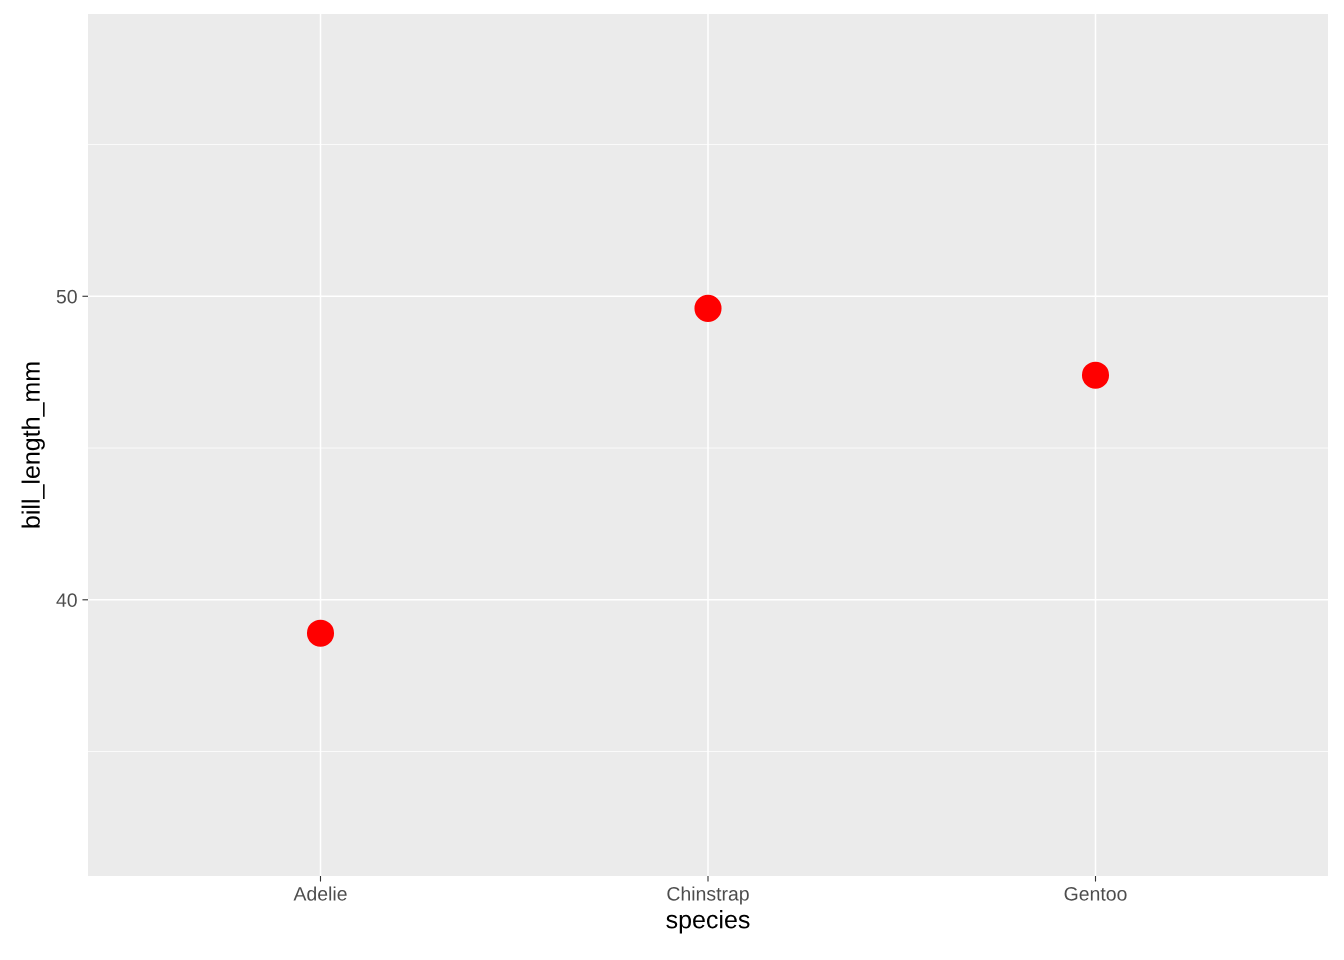 The width and height of the screenshot is (1344, 960). What do you see at coordinates (66, 296) in the screenshot?
I see `y-tick-label: 50` at bounding box center [66, 296].